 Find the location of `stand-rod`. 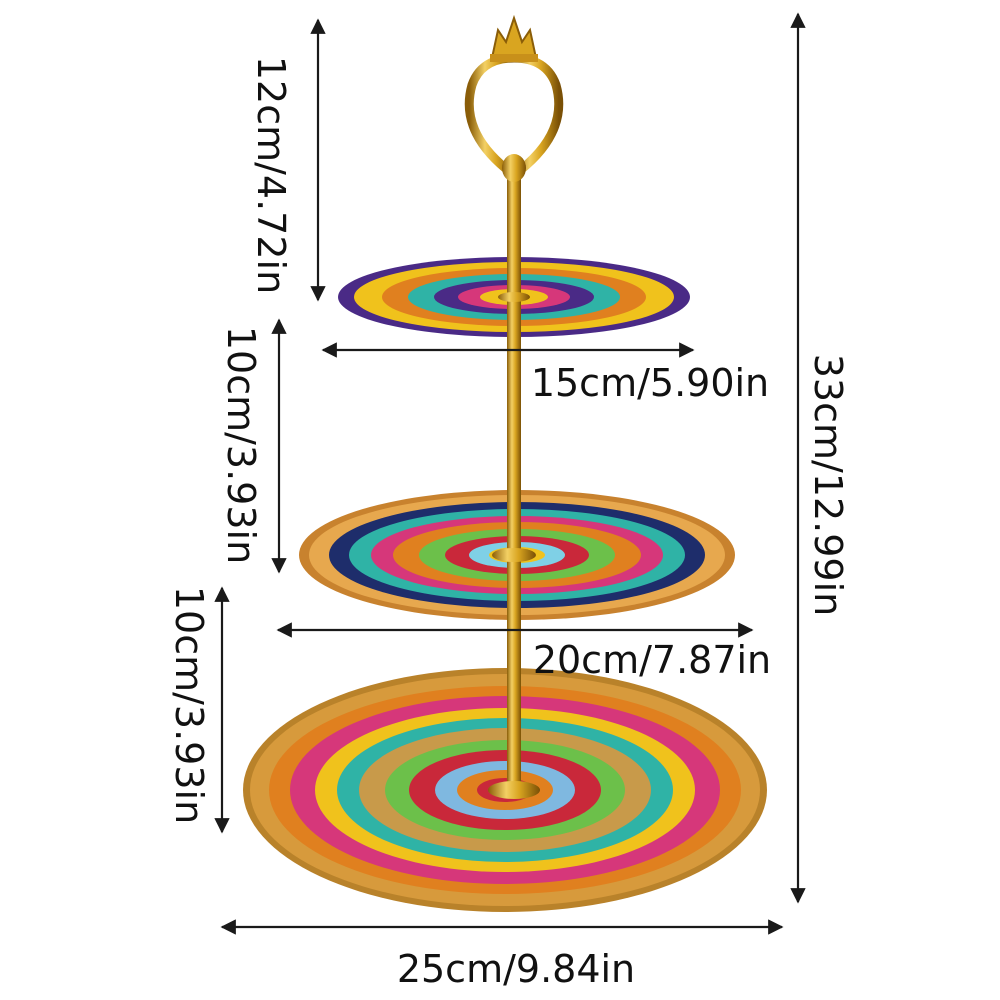

stand-rod is located at coordinates (514, 477).